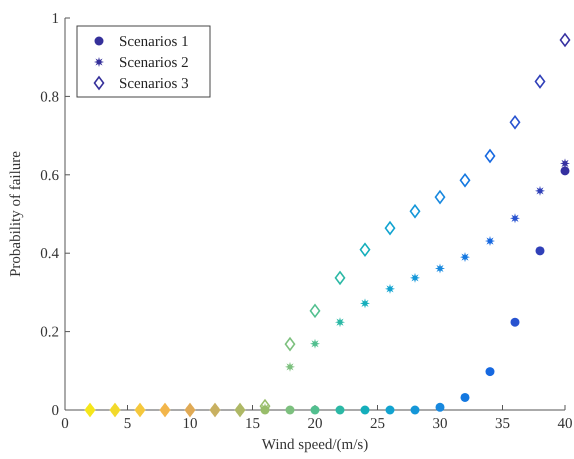 This screenshot has height=459, width=574. Describe the element at coordinates (154, 42) in the screenshot. I see `legend-label: Scenarios 1` at that location.